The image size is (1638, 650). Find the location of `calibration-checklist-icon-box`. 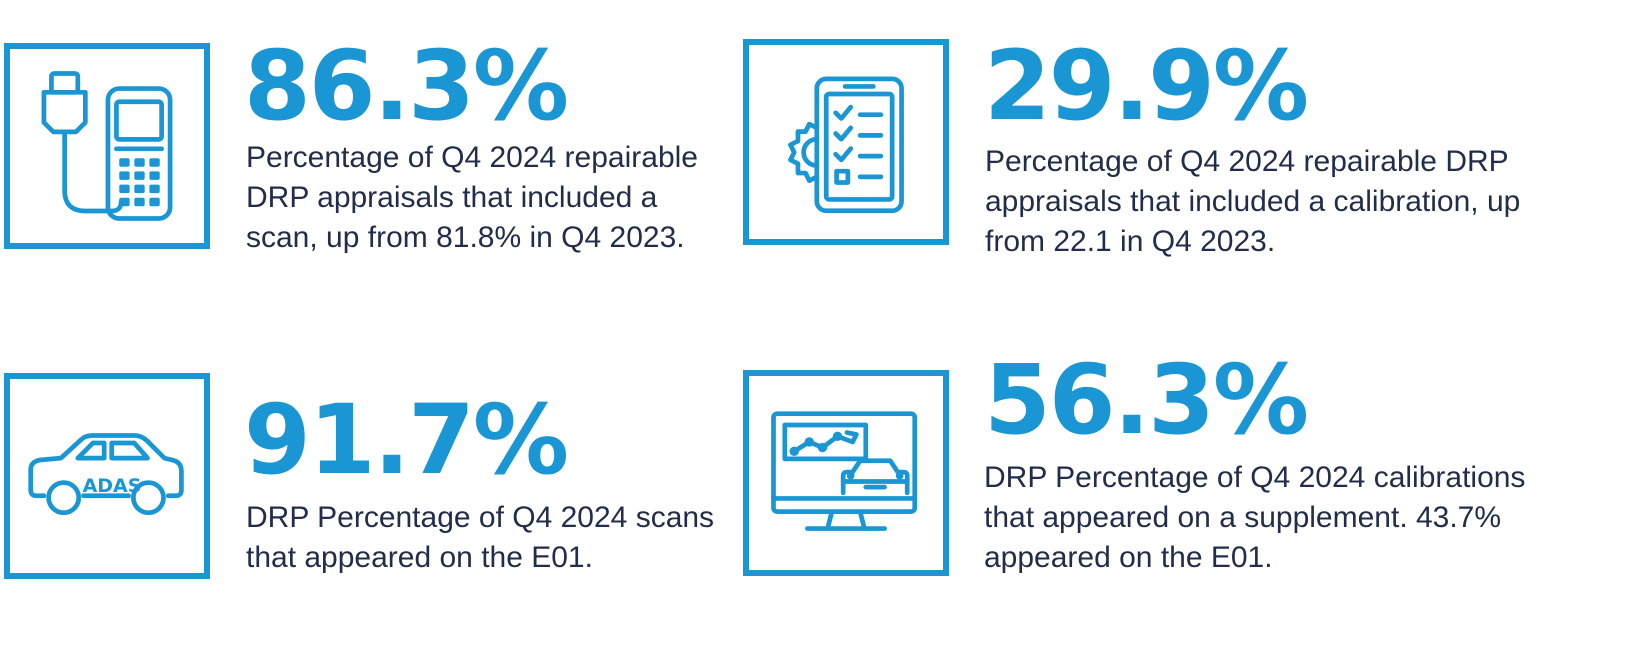

calibration-checklist-icon-box is located at coordinates (846, 142).